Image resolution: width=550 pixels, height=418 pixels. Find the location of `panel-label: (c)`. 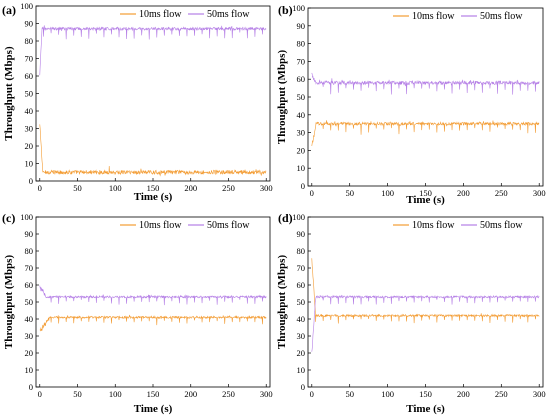

panel-label: (c) is located at coordinates (8, 218).